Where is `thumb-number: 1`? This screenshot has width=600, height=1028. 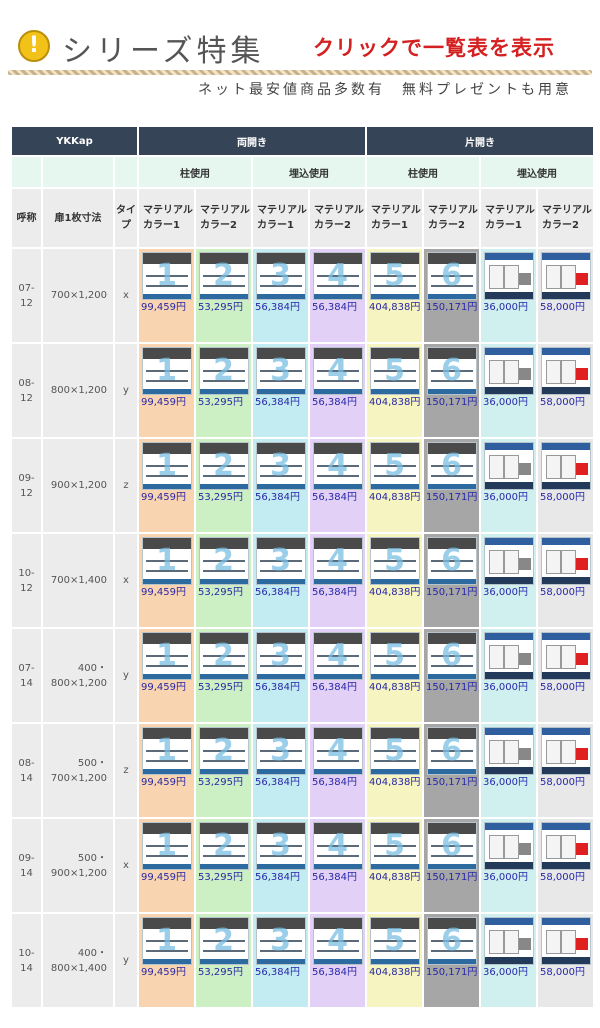
thumb-number: 1 is located at coordinates (166, 655).